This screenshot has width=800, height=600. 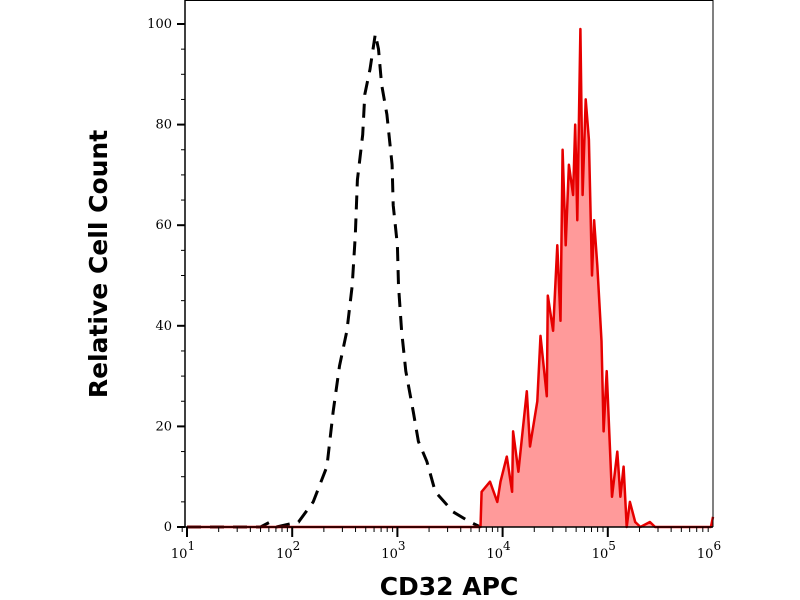 What do you see at coordinates (449, 586) in the screenshot?
I see `x-axis-title: CD32 APC` at bounding box center [449, 586].